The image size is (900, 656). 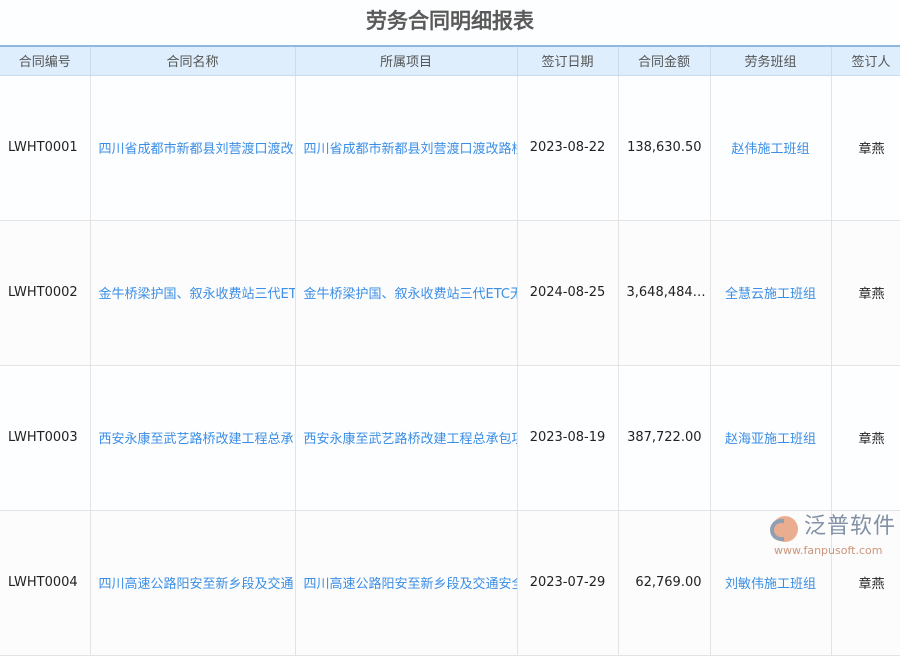 I want to click on cell-date: 2023-08-22, so click(x=568, y=148).